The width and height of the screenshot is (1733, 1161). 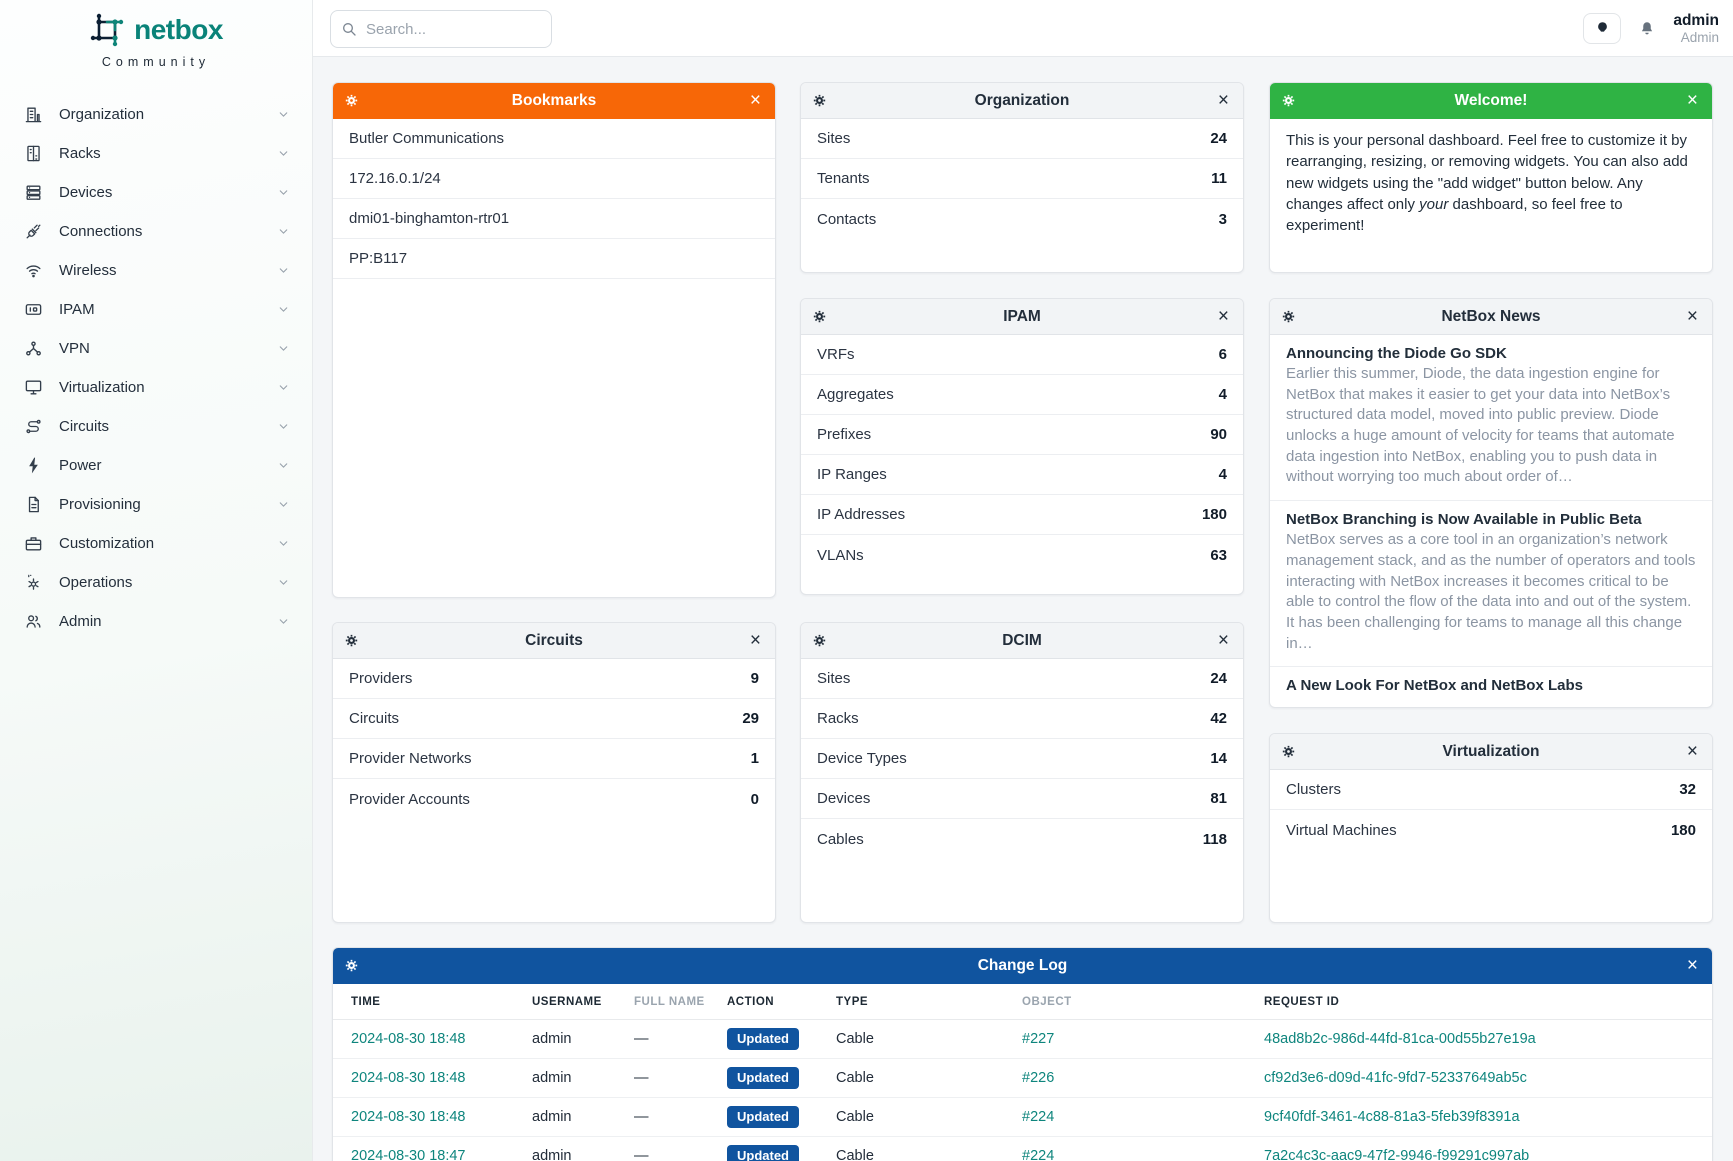 I want to click on column-header-username: USERNAME, so click(x=575, y=1002).